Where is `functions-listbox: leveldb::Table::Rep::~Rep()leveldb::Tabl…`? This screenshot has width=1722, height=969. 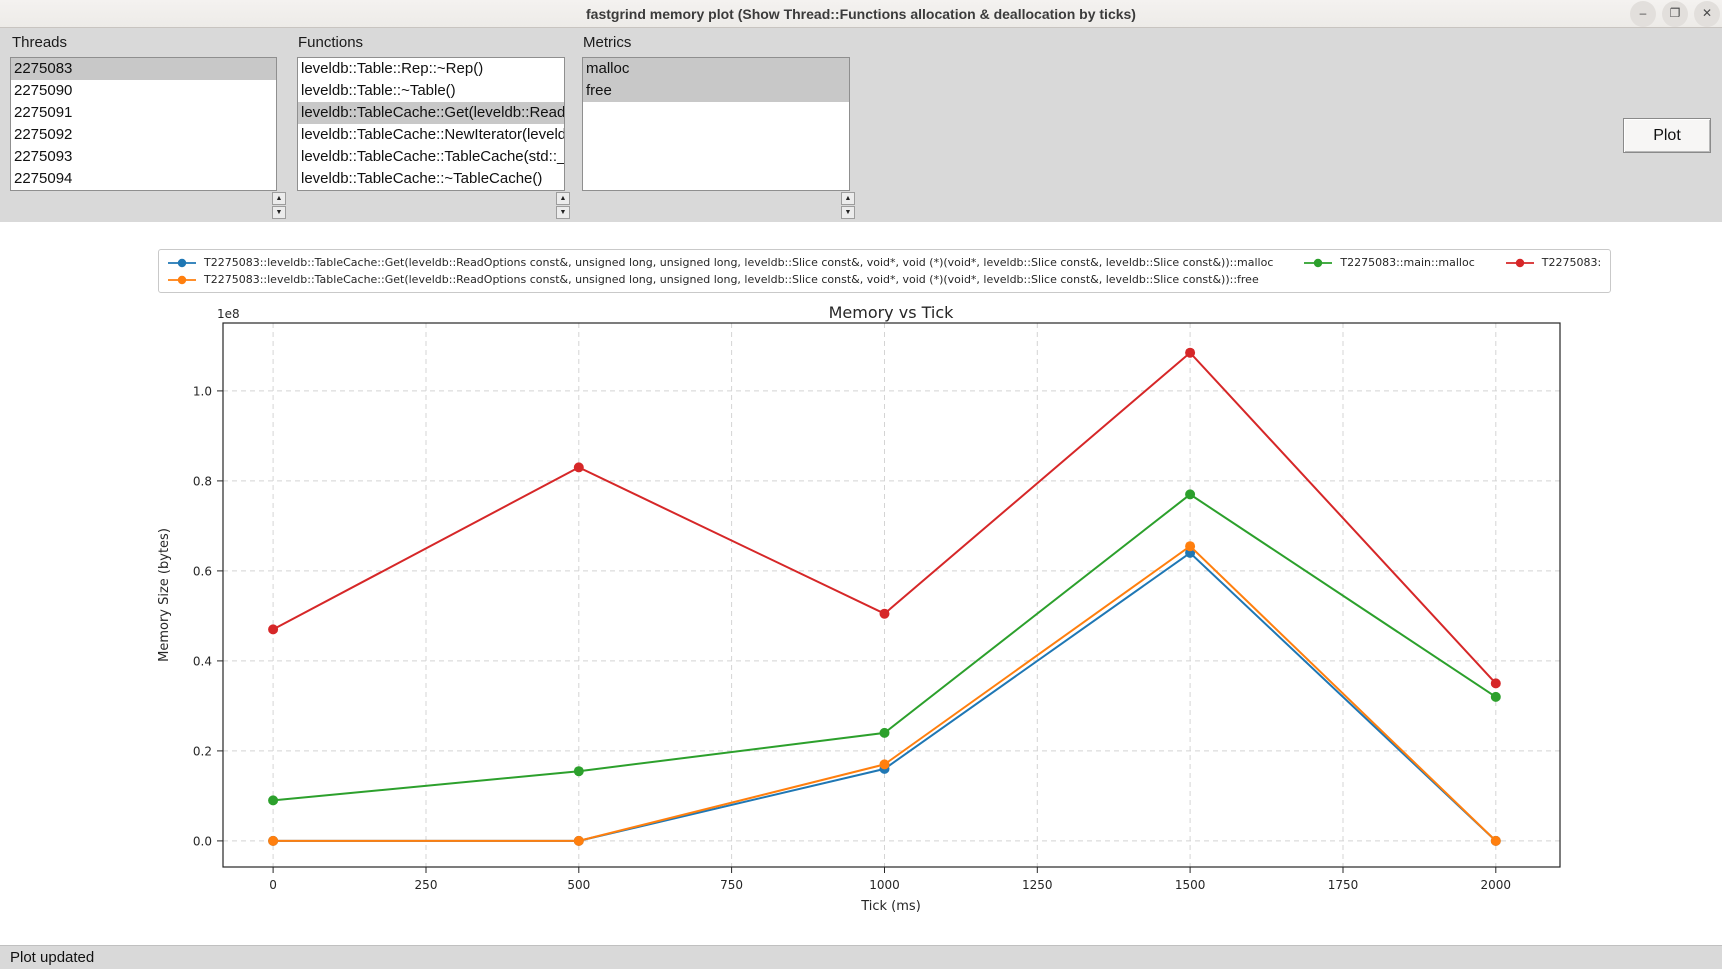 functions-listbox: leveldb::Table::Rep::~Rep()leveldb::Tabl… is located at coordinates (431, 124).